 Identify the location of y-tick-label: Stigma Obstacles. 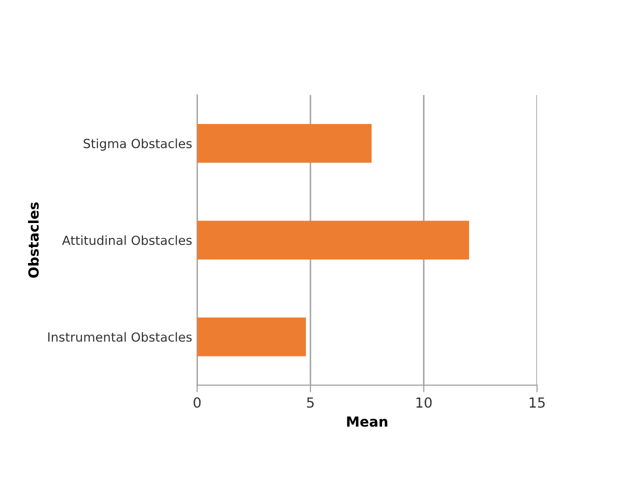
(138, 144).